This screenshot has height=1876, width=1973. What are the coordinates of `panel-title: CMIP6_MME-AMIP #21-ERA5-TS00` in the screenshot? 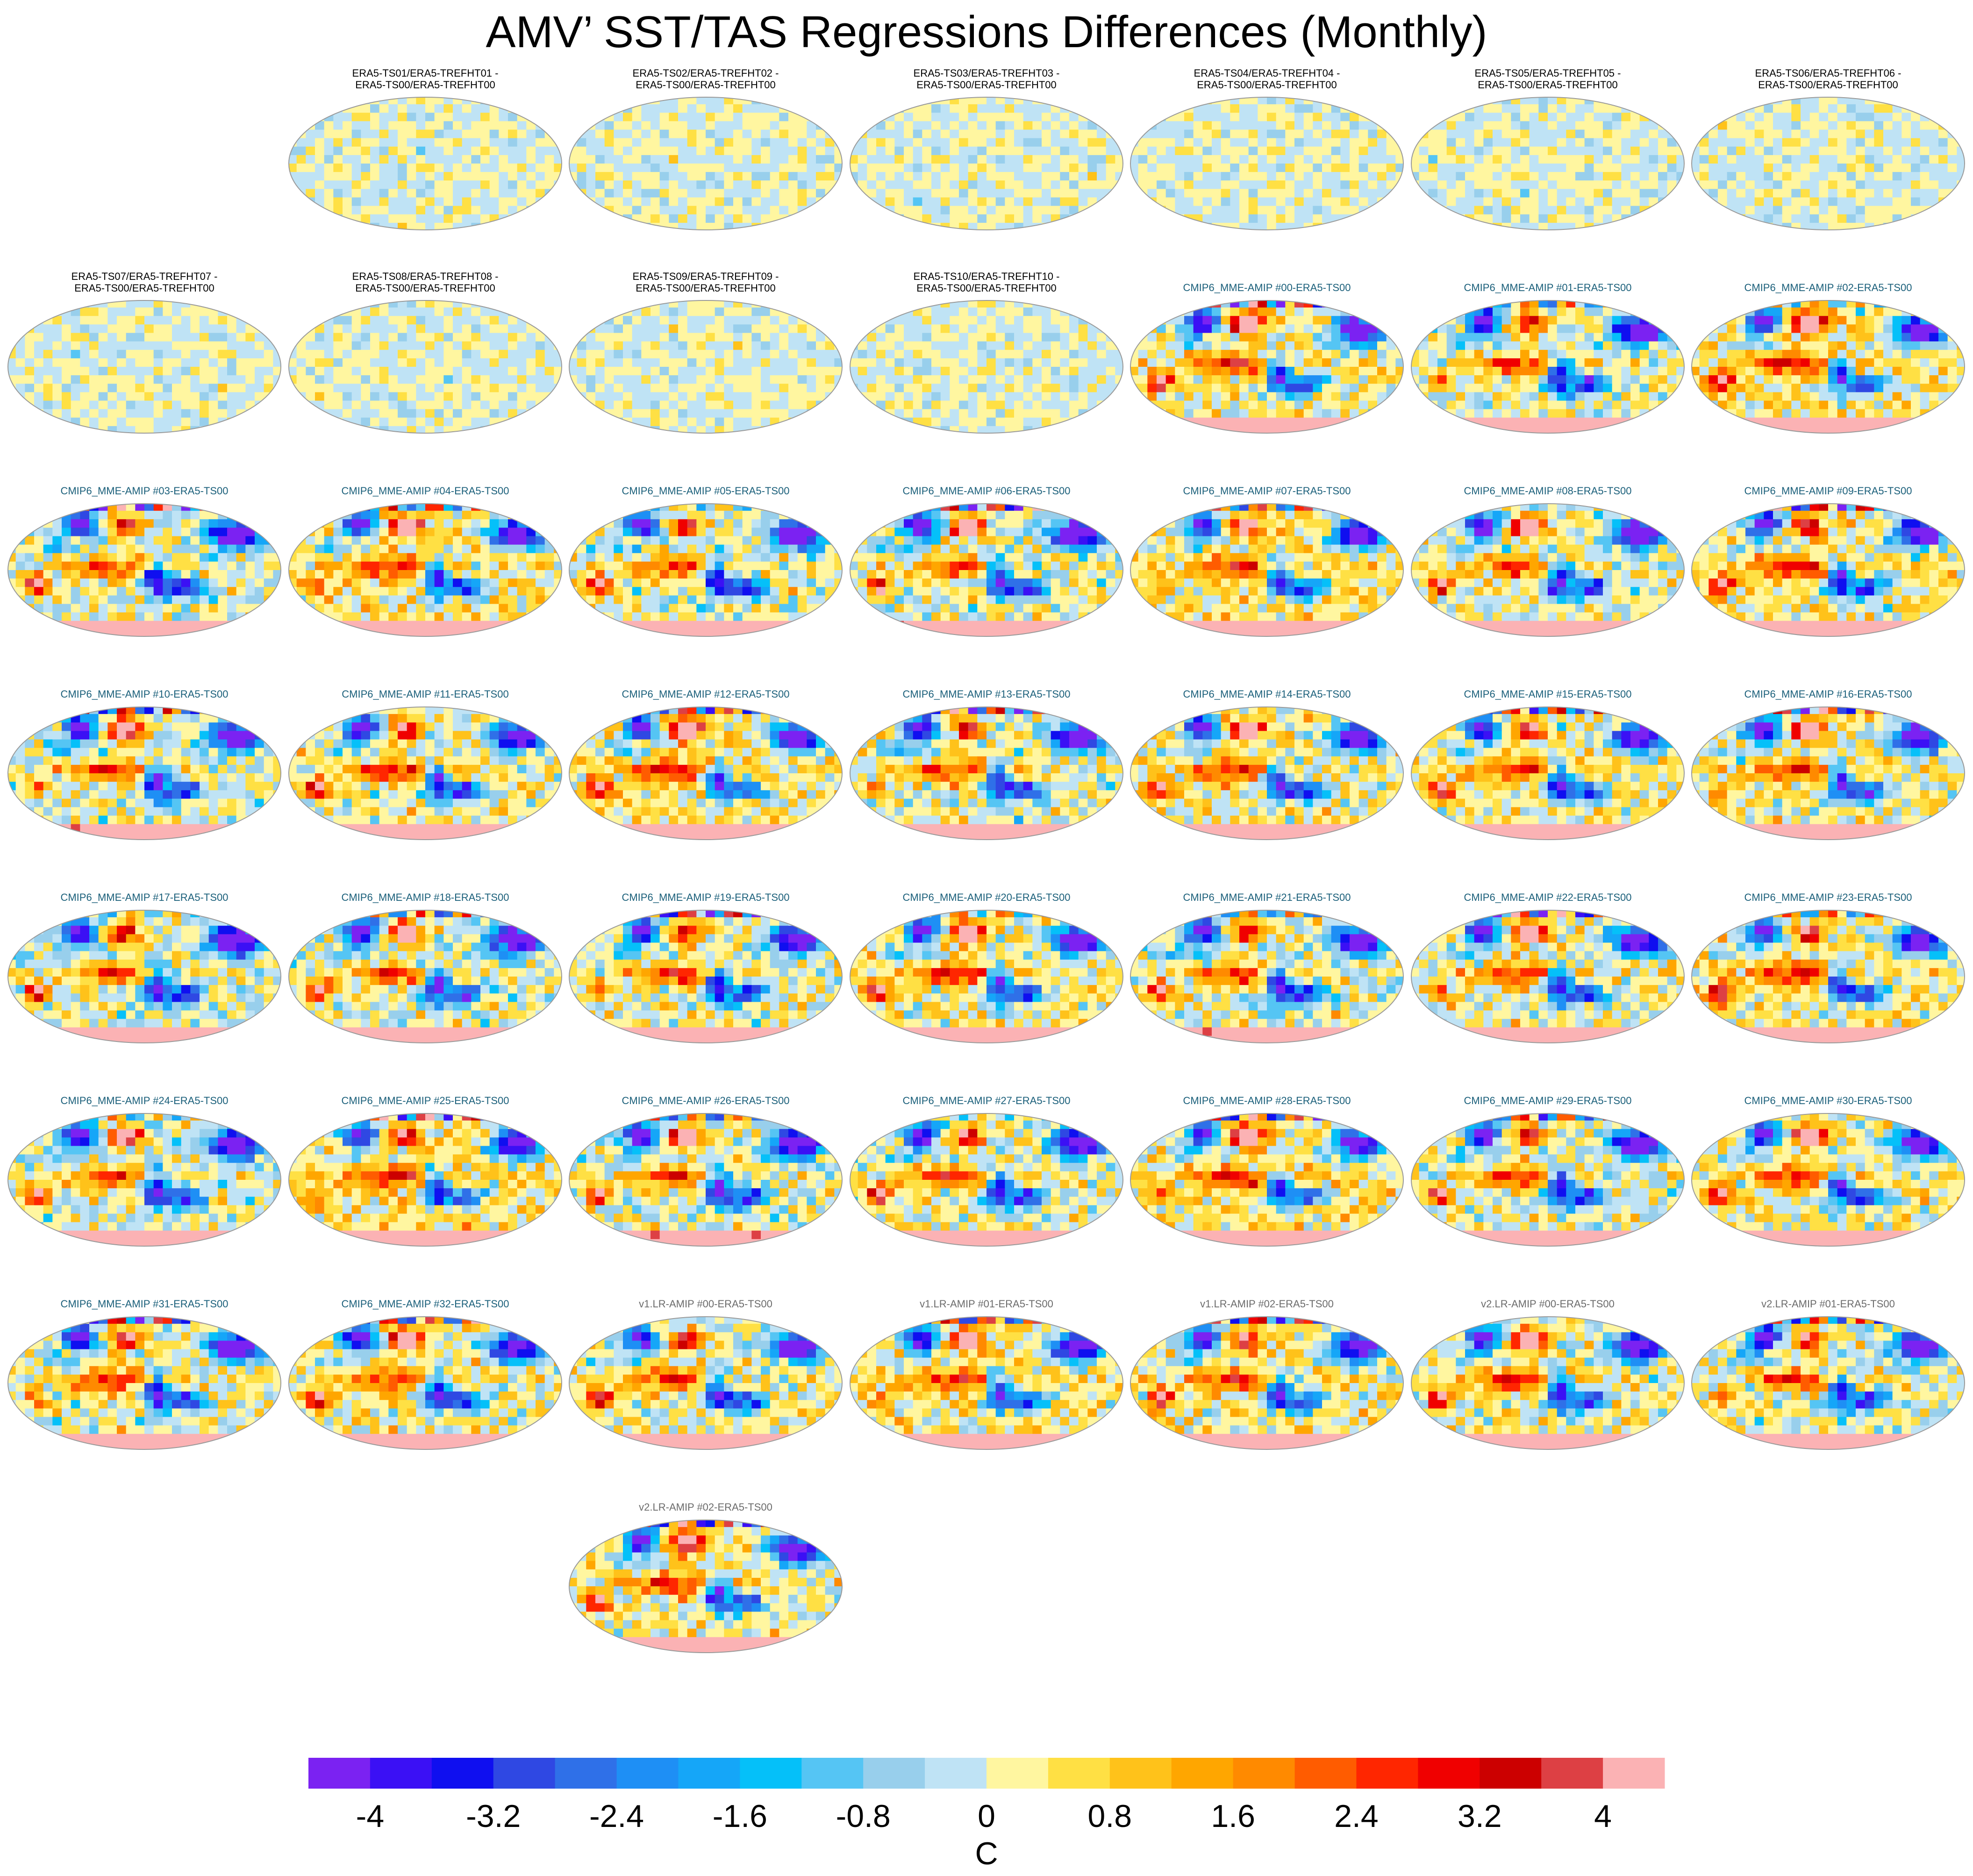 It's located at (1267, 897).